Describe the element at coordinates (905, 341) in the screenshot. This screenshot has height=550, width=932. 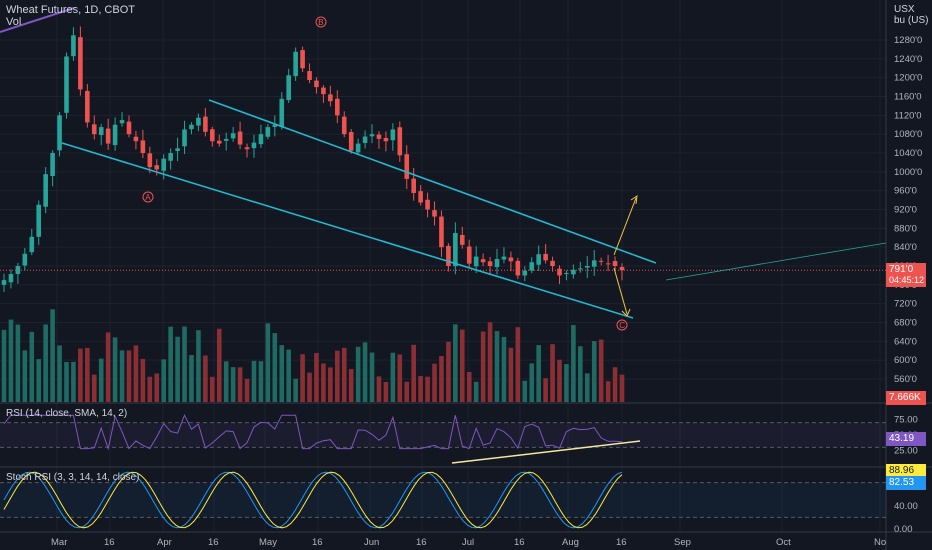
I see `price-tick-label: 640'0` at that location.